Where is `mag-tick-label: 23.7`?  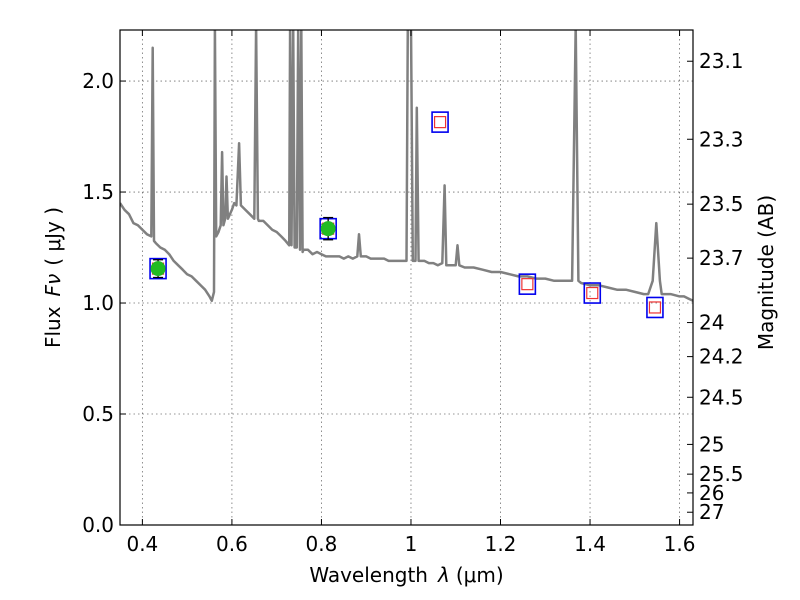 mag-tick-label: 23.7 is located at coordinates (721, 258).